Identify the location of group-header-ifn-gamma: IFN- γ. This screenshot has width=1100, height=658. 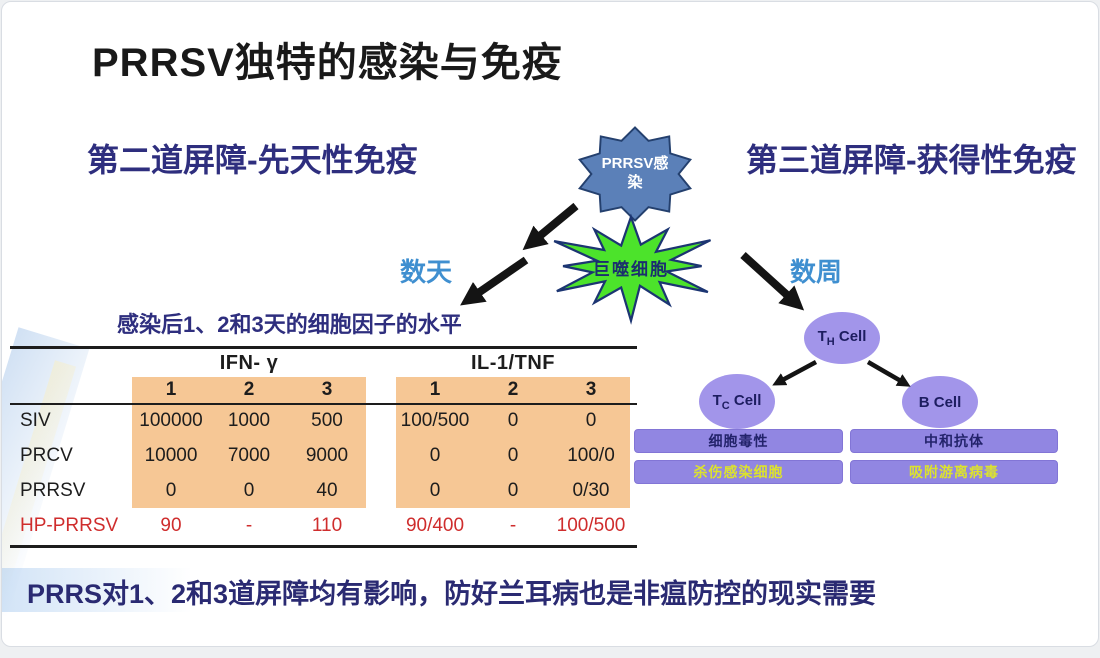
(249, 362).